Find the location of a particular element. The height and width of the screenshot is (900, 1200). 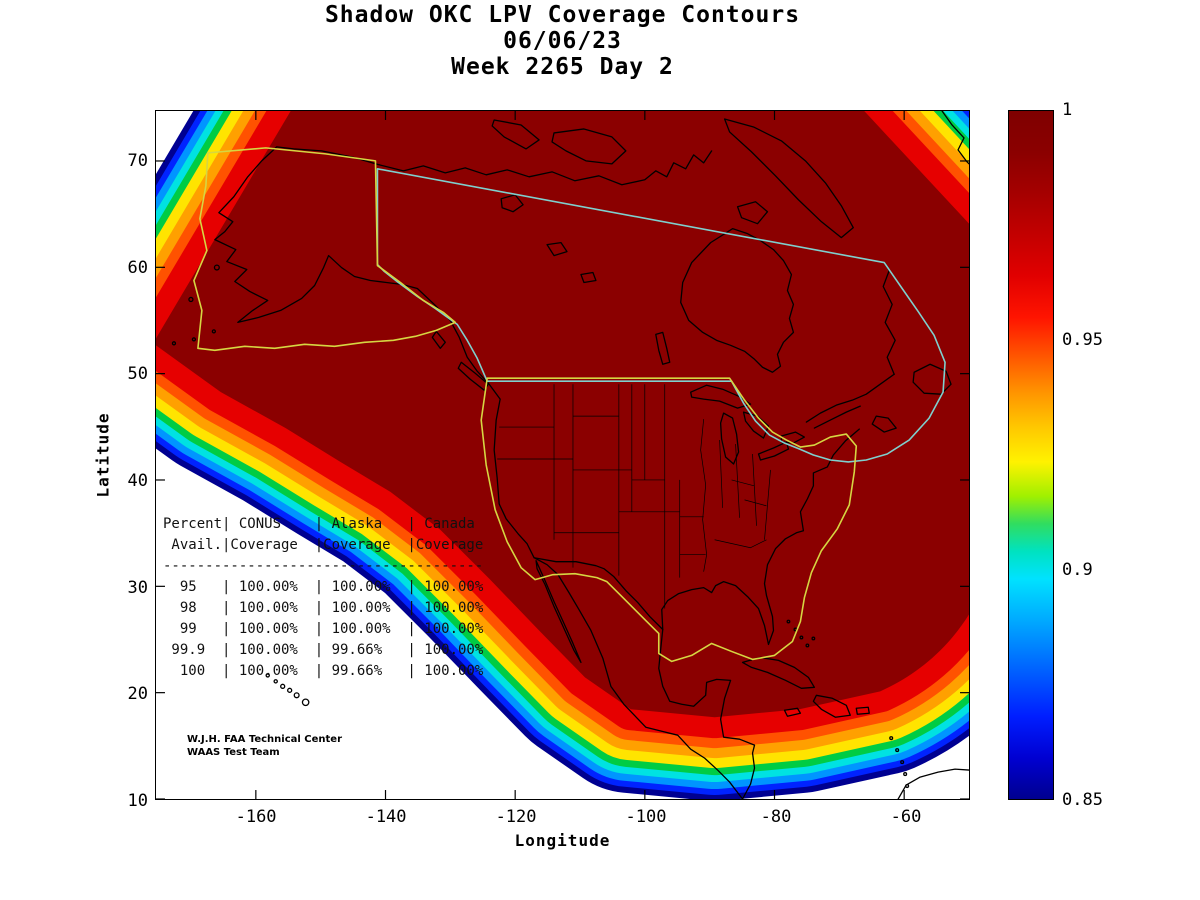

x-tick-label: -140 is located at coordinates (386, 817).